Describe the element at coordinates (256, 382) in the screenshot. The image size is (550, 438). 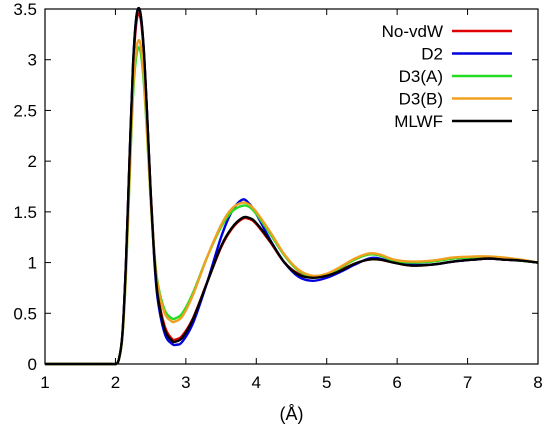
I see `x-tick-label: 4` at that location.